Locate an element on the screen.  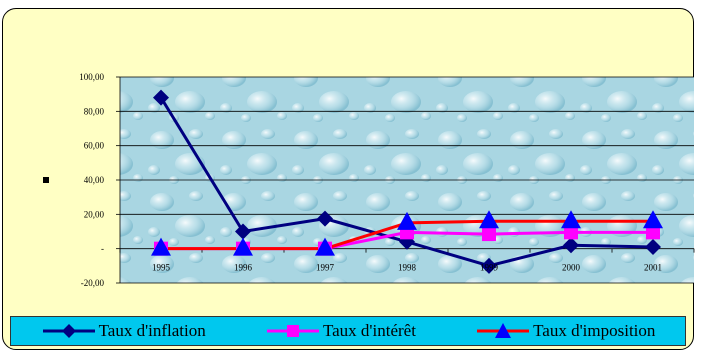
legend-label-interest: Taux d'intérêt is located at coordinates (369, 330).